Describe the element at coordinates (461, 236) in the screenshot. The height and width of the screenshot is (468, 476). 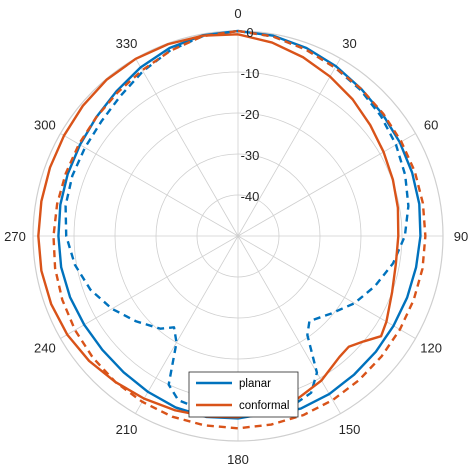
I see `theta-tick-label: 90` at that location.